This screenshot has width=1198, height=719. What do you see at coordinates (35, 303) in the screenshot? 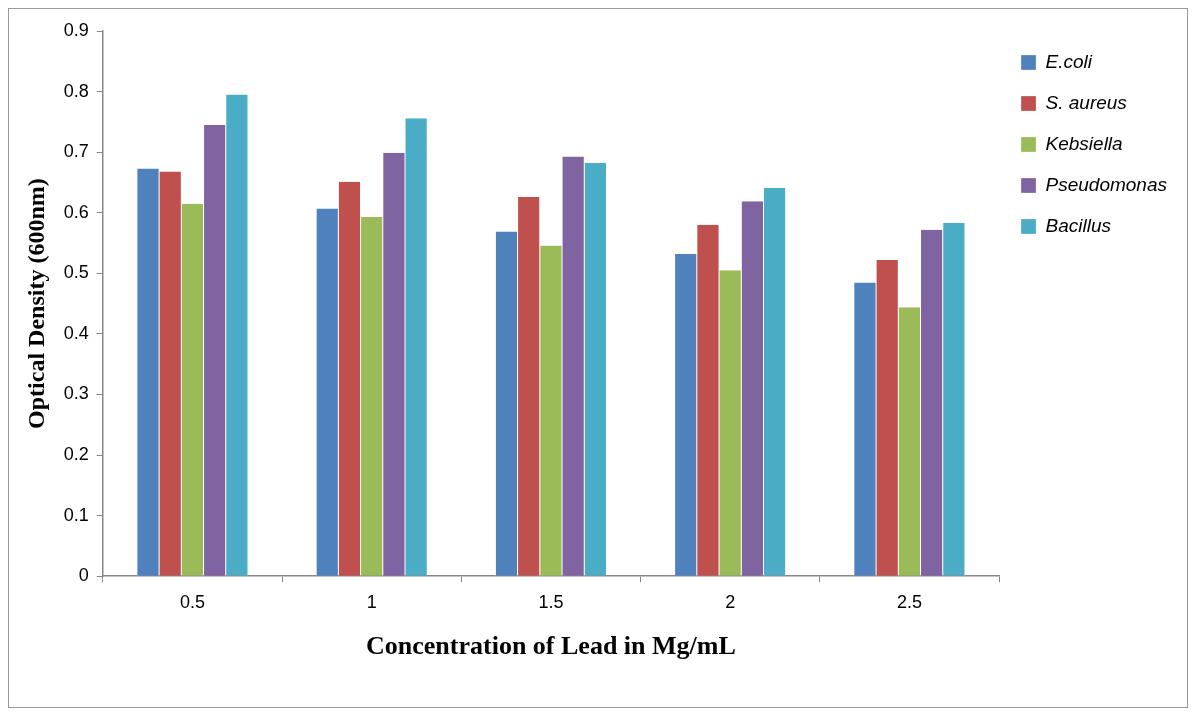
I see `y-axis-title: Optical Density (600nm)` at bounding box center [35, 303].